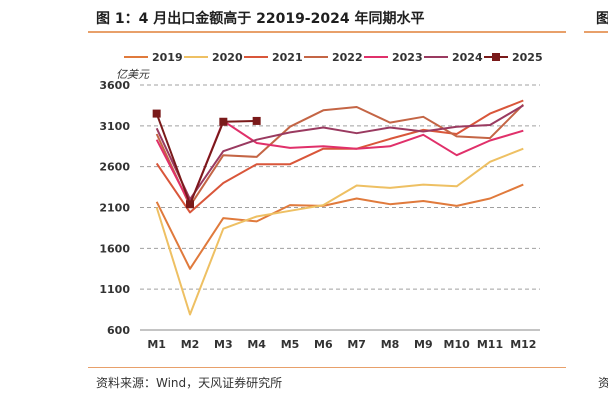 This screenshot has height=400, width=608. Describe the element at coordinates (156, 344) in the screenshot. I see `x-tick-label: M1` at that location.